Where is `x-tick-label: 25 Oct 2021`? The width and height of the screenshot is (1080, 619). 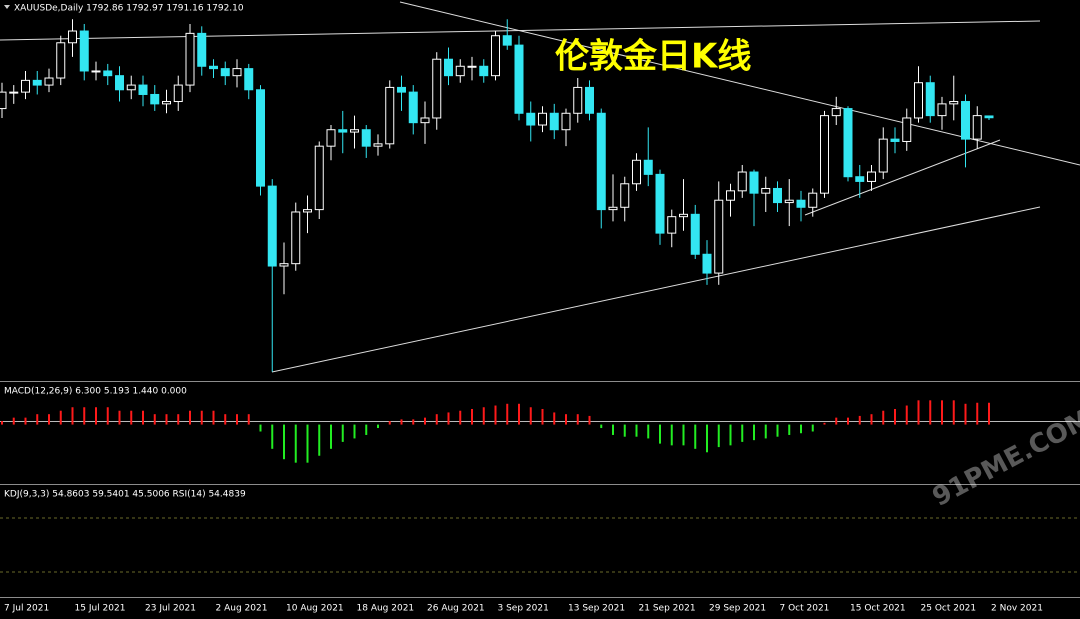
x-tick-label: 25 Oct 2021 is located at coordinates (949, 609).